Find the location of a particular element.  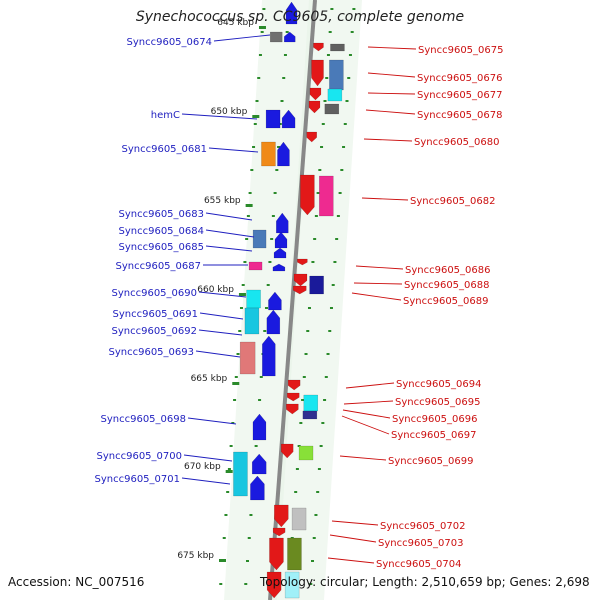

left-gene-label: Syncc9605_0691 is located at coordinates (156, 314).